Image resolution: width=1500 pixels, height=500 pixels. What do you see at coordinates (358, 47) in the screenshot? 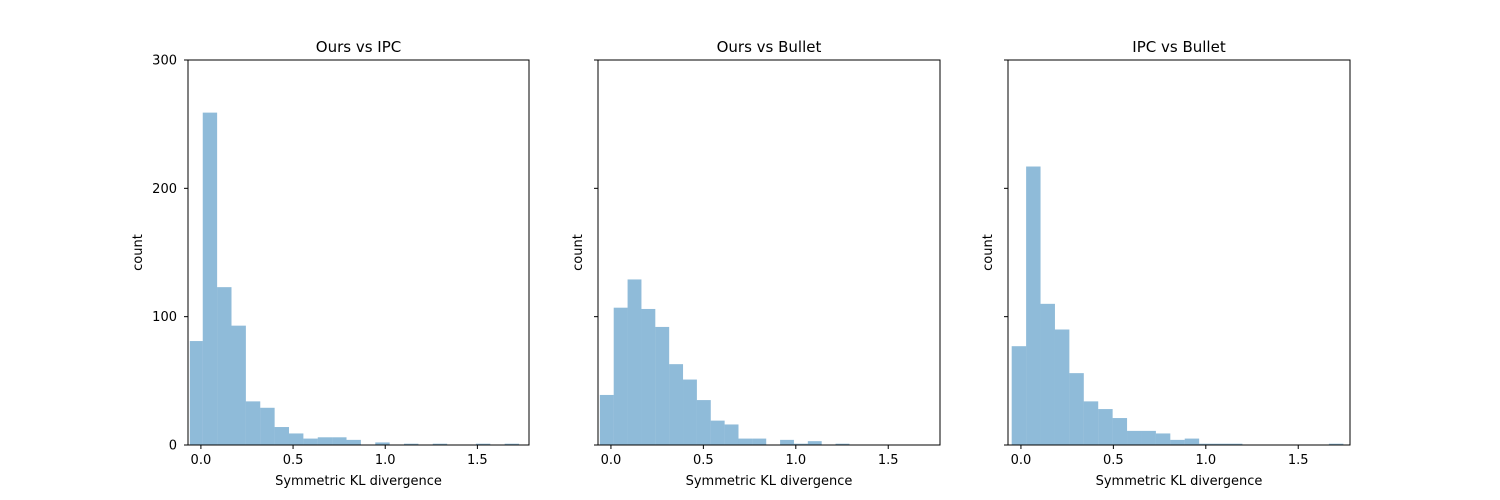
I see `chart-title: Ours vs IPC` at bounding box center [358, 47].